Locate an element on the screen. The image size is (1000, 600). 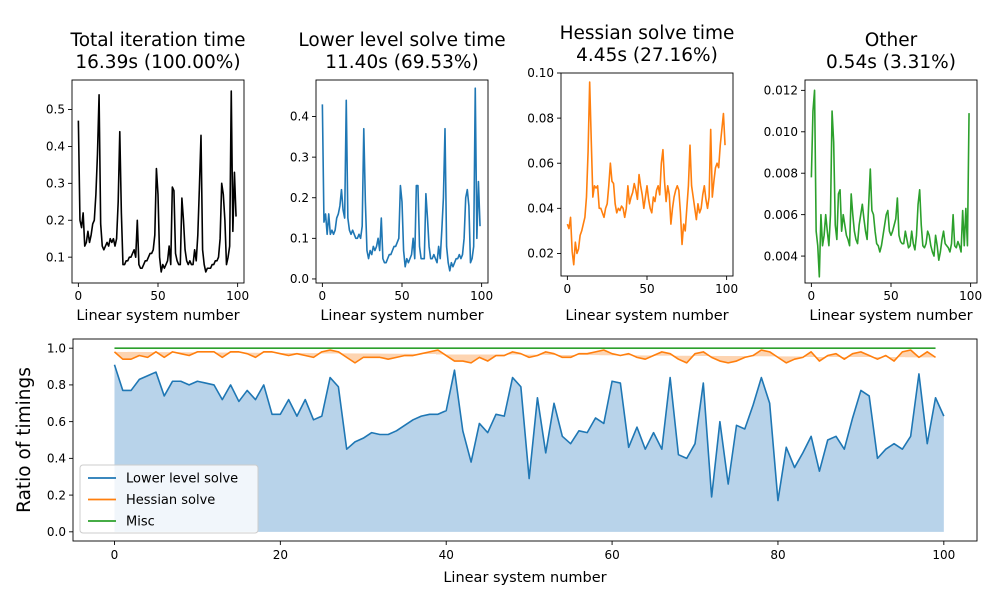
y-tick-label: 0.008 is located at coordinates (781, 173).